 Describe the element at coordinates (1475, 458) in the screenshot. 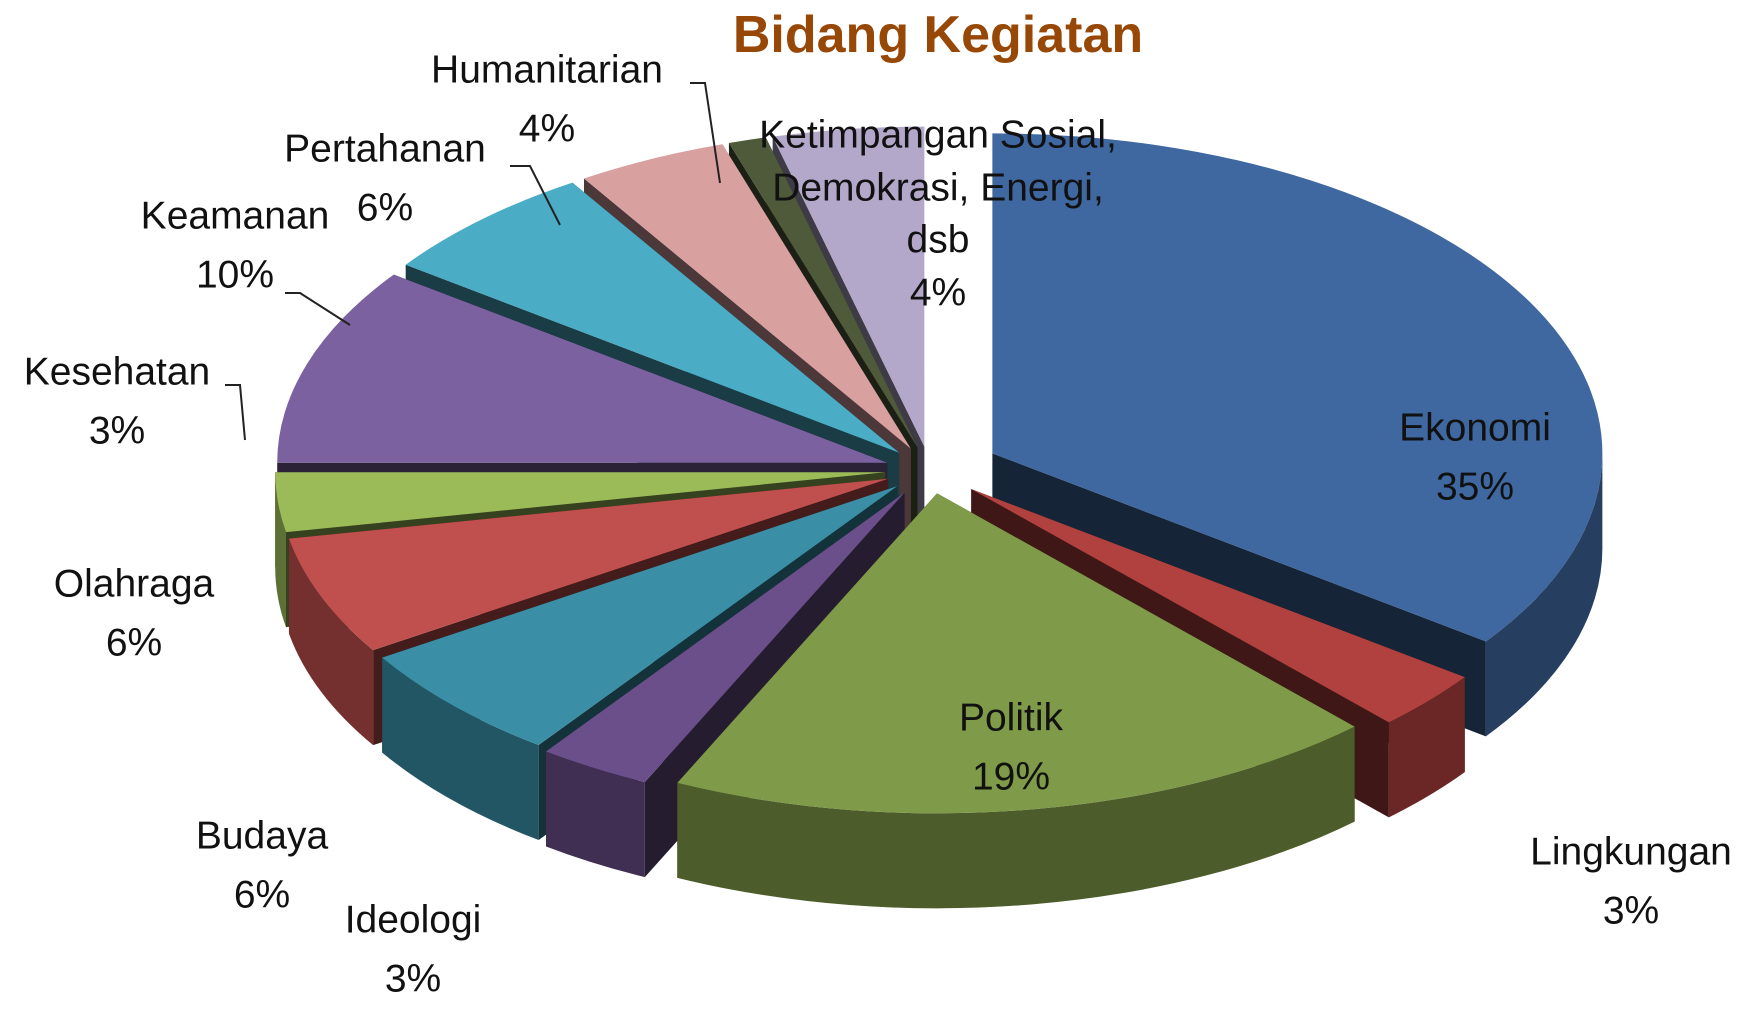

I see `data-label: Ekonomi 35%` at that location.